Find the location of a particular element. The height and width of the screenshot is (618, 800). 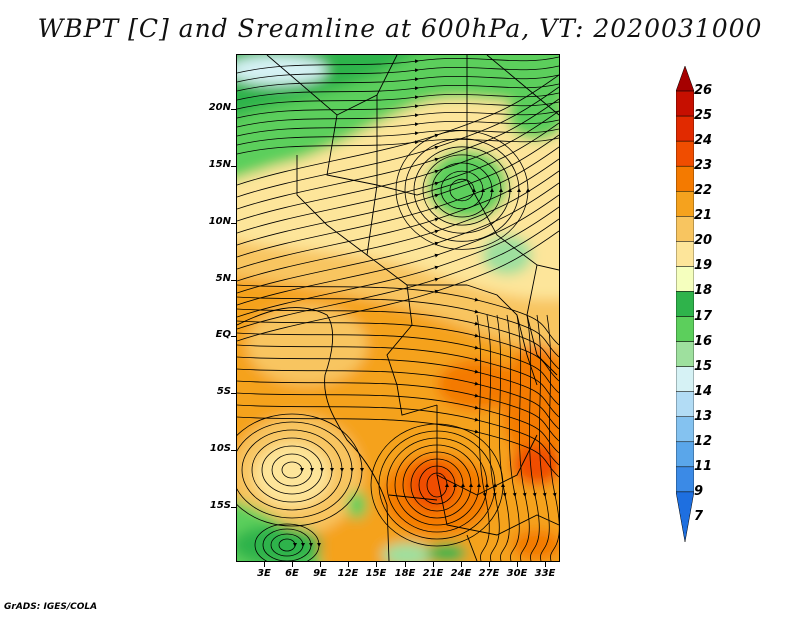

colorbar-label: 13 is located at coordinates (703, 416).